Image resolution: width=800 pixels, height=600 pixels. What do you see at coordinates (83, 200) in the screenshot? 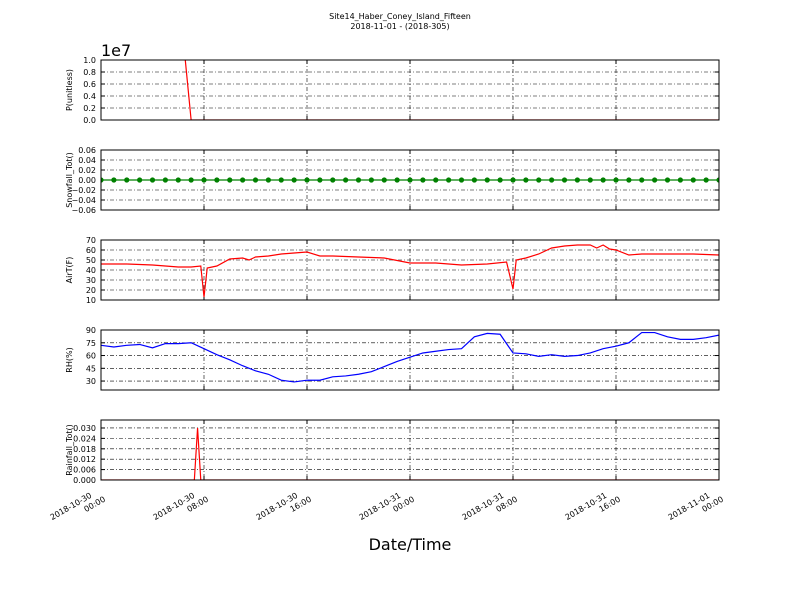
I see `y-tick-label: −0.04` at bounding box center [83, 200].